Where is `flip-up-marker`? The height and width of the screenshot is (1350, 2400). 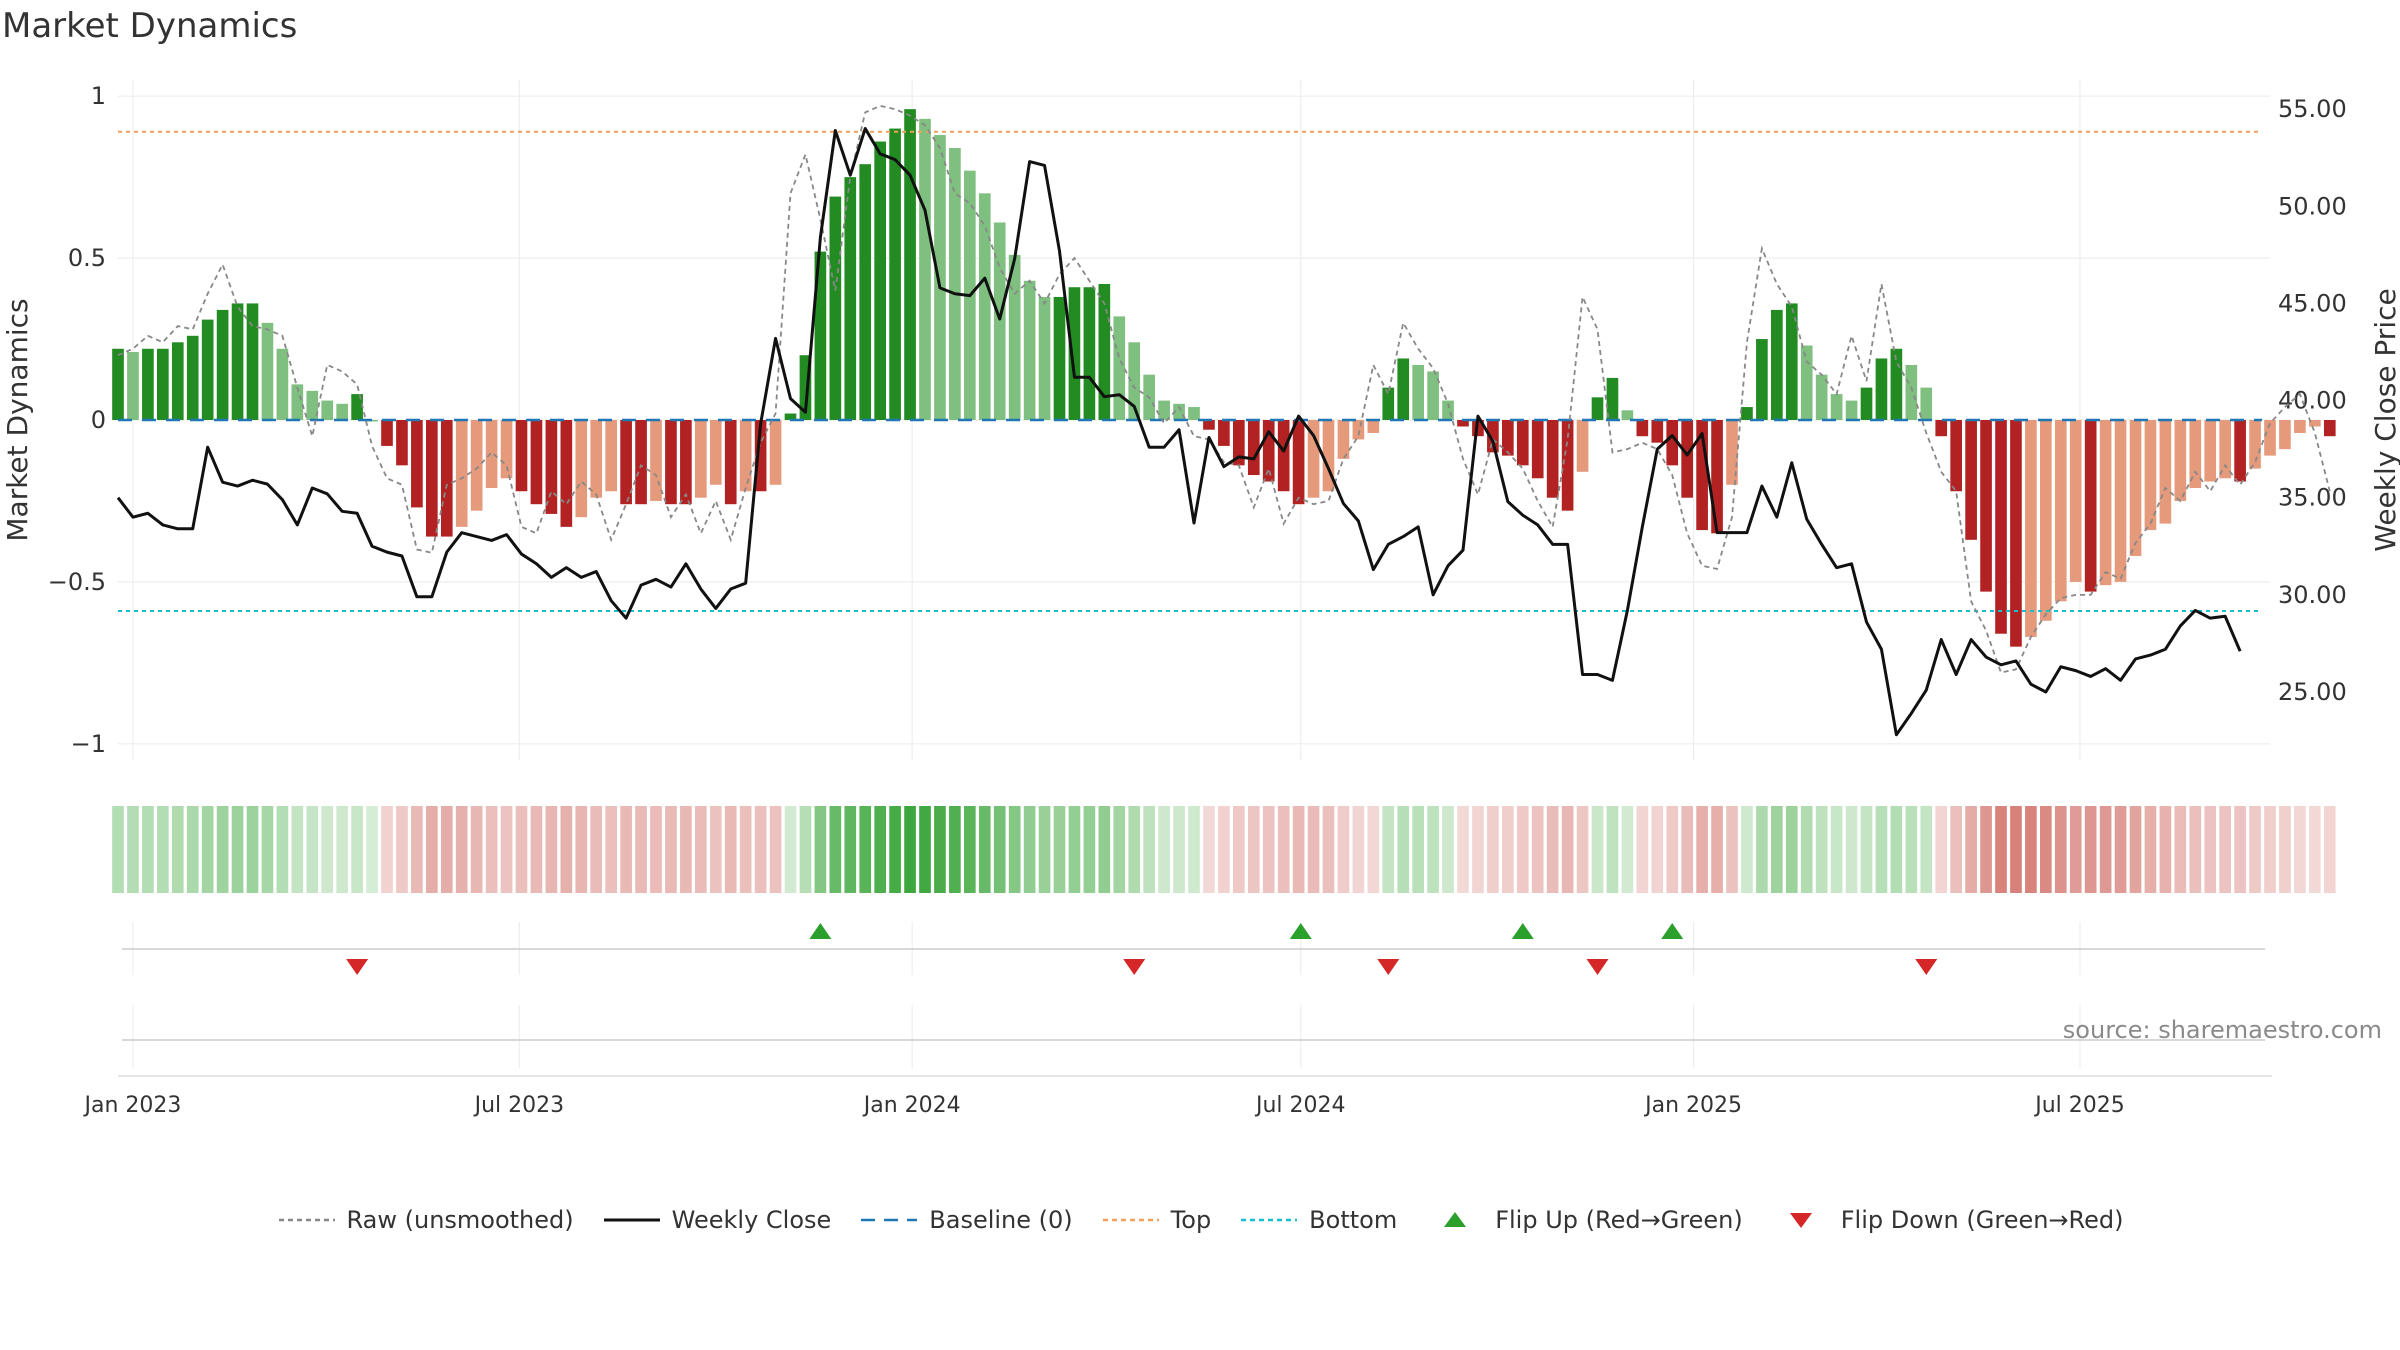
flip-up-marker is located at coordinates (1300, 931).